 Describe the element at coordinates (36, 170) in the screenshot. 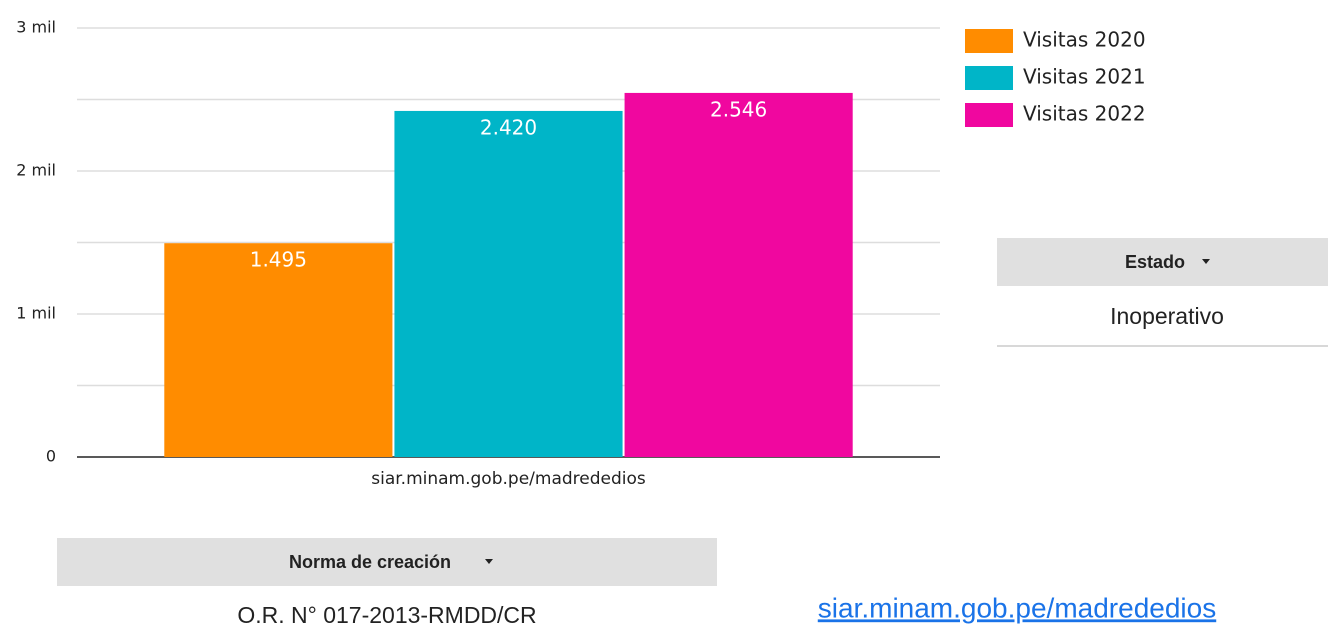

I see `y-tick-label: 2 mil` at that location.